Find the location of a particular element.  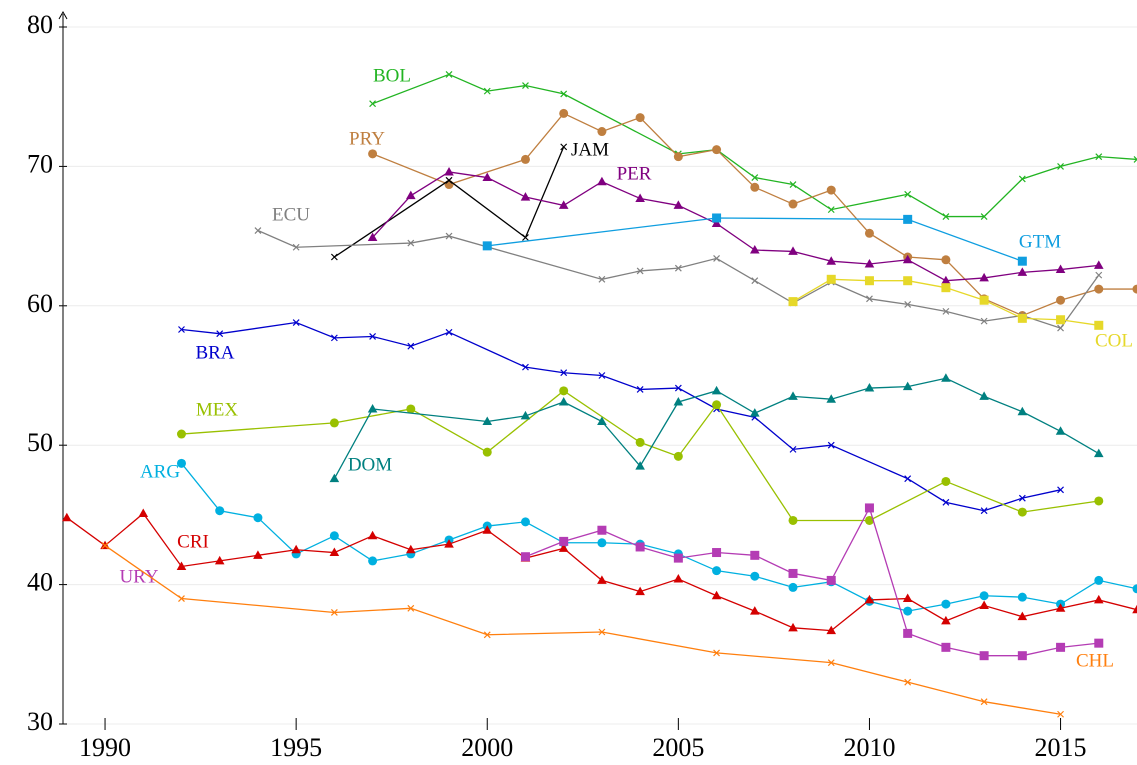

x-tick-label: 2000 is located at coordinates (487, 747).